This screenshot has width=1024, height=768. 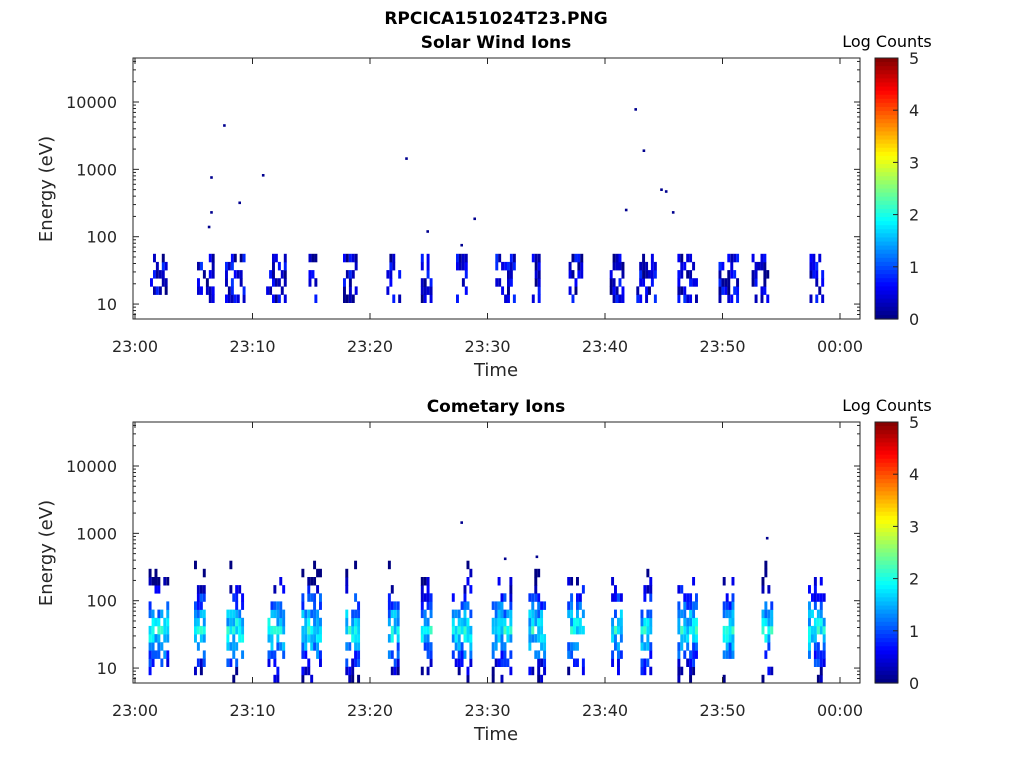 I want to click on colorbar: 0 1 2 3 4 5, so click(x=896, y=553).